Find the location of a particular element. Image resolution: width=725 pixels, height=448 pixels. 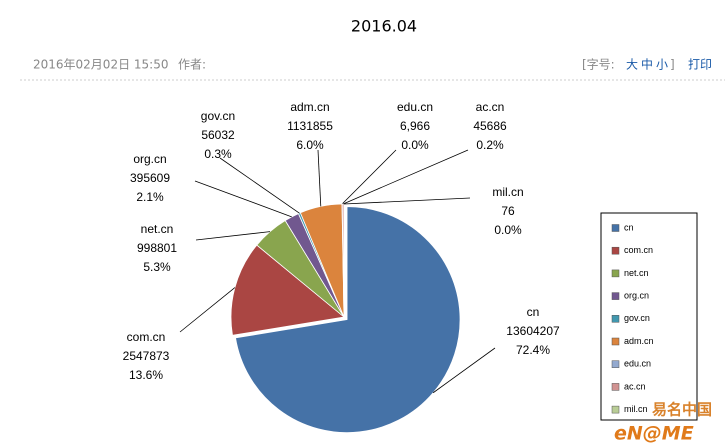

slice-percent: 0.3% is located at coordinates (218, 154).